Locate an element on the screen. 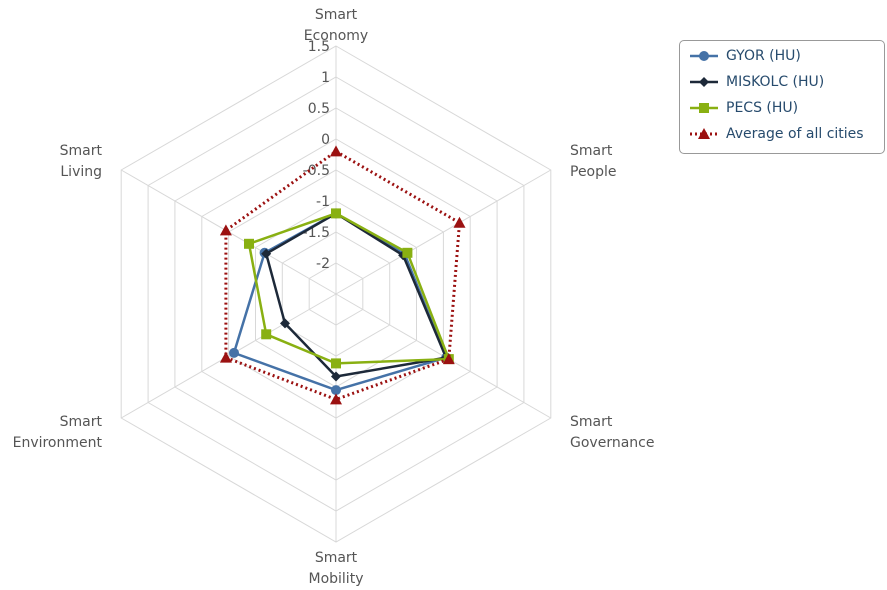 Image resolution: width=887 pixels, height=590 pixels. legend-item: Average of all cities is located at coordinates (776, 134).